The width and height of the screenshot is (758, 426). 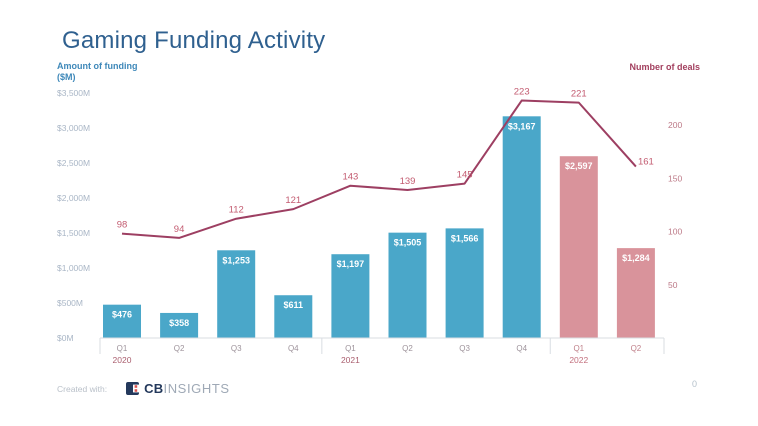 What do you see at coordinates (196, 388) in the screenshot?
I see `logo-text-insights: INSIGHTS` at bounding box center [196, 388].